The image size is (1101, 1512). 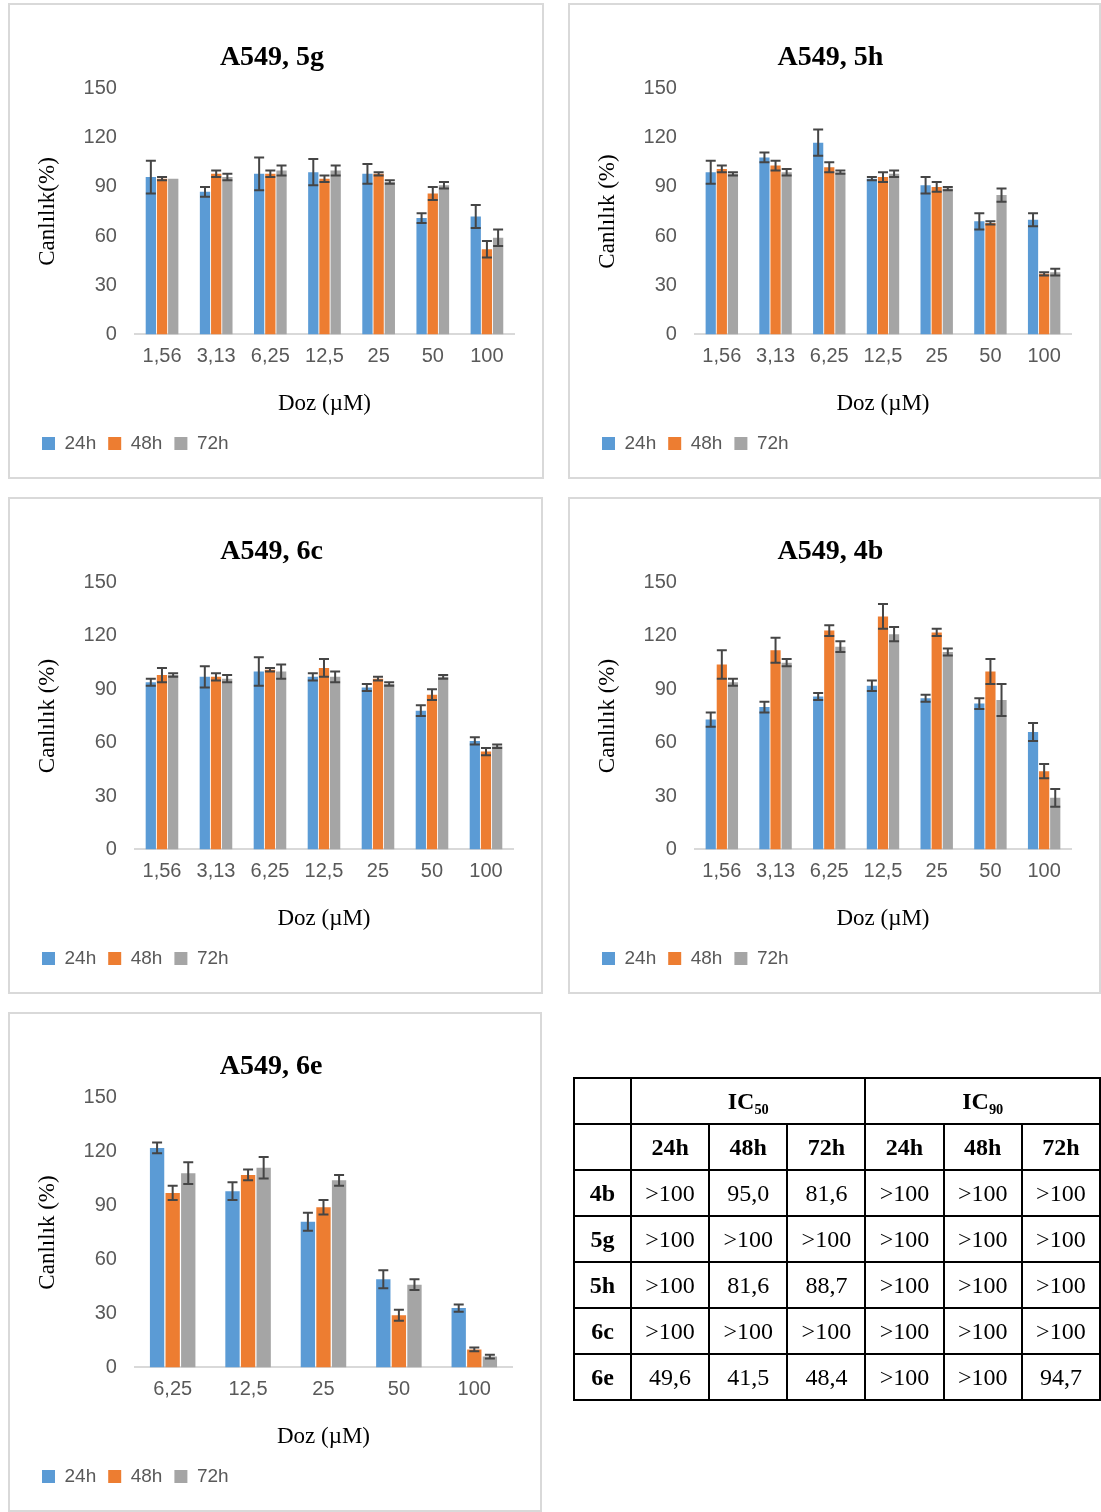 What do you see at coordinates (602, 1192) in the screenshot?
I see `category-label: 4b` at bounding box center [602, 1192].